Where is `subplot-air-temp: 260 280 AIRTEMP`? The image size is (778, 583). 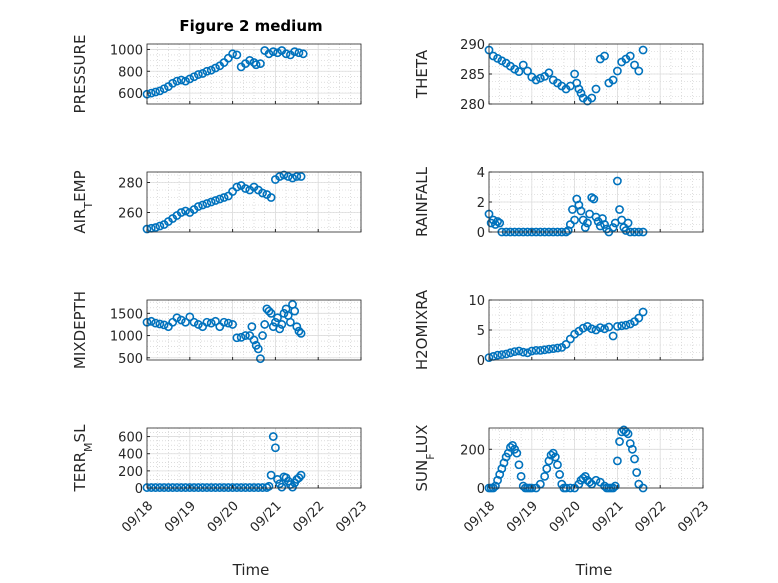
subplot-air-temp: 260 280 AIRTEMP is located at coordinates (216, 202).